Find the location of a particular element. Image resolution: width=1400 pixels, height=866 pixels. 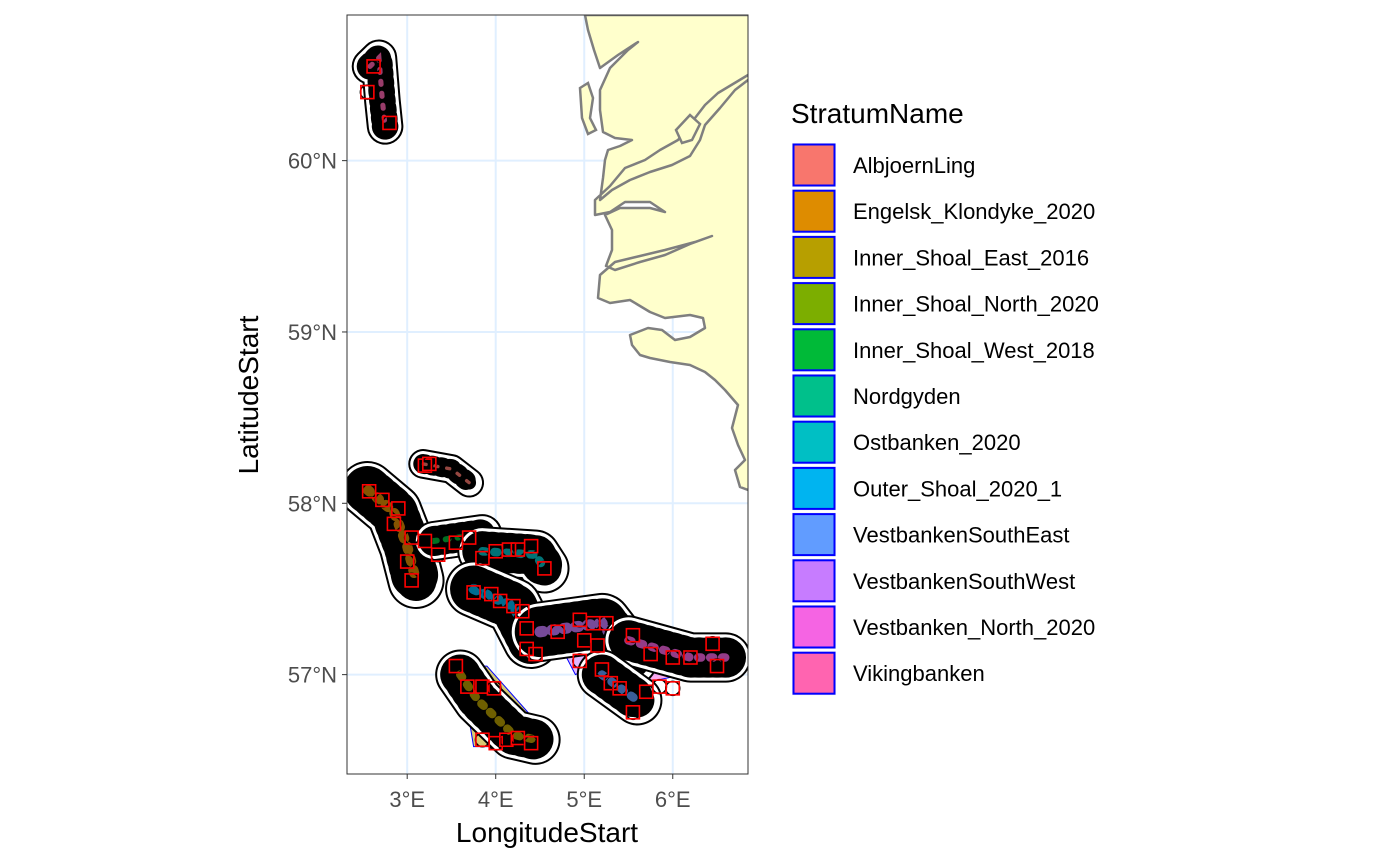

y-axis: 57°N 58°N 59°N 60°N is located at coordinates (317, 418).